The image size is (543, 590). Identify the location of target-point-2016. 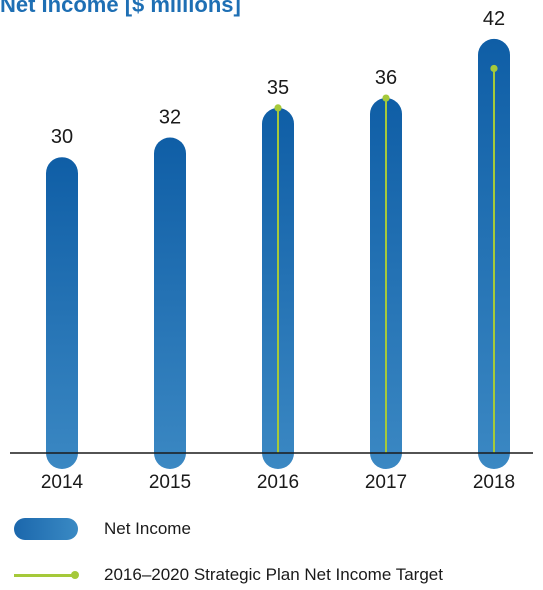
(278, 108).